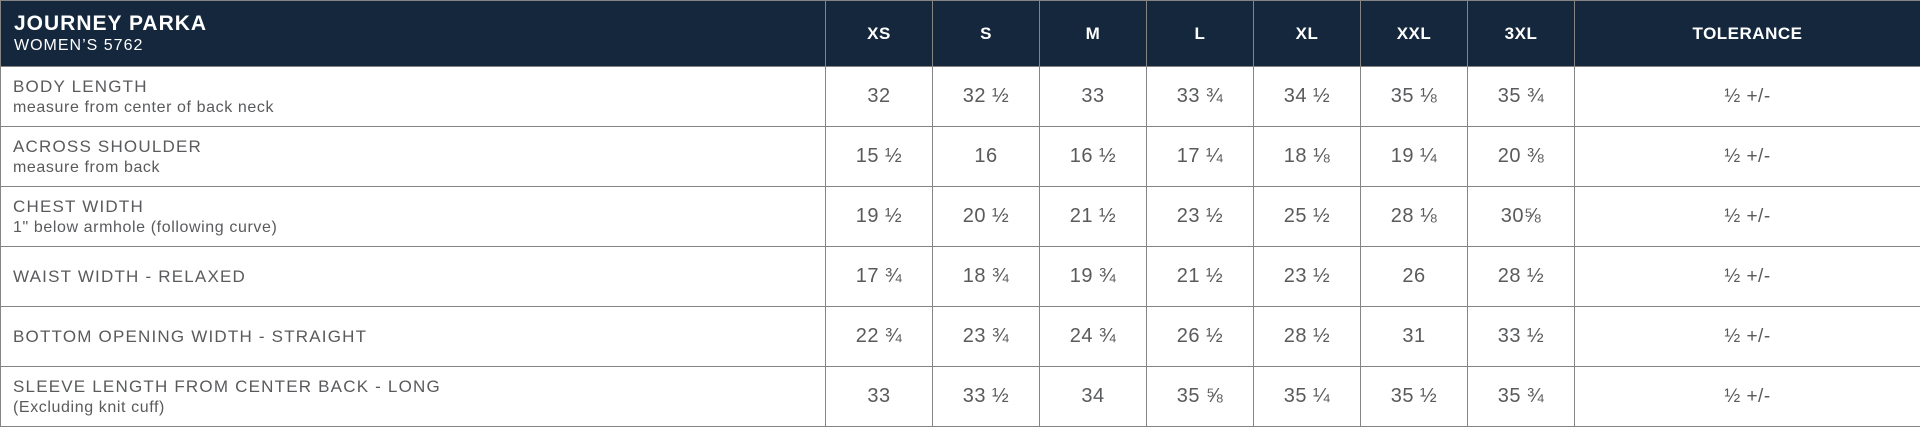  I want to click on product-name: JOURNEY PARKA, so click(111, 23).